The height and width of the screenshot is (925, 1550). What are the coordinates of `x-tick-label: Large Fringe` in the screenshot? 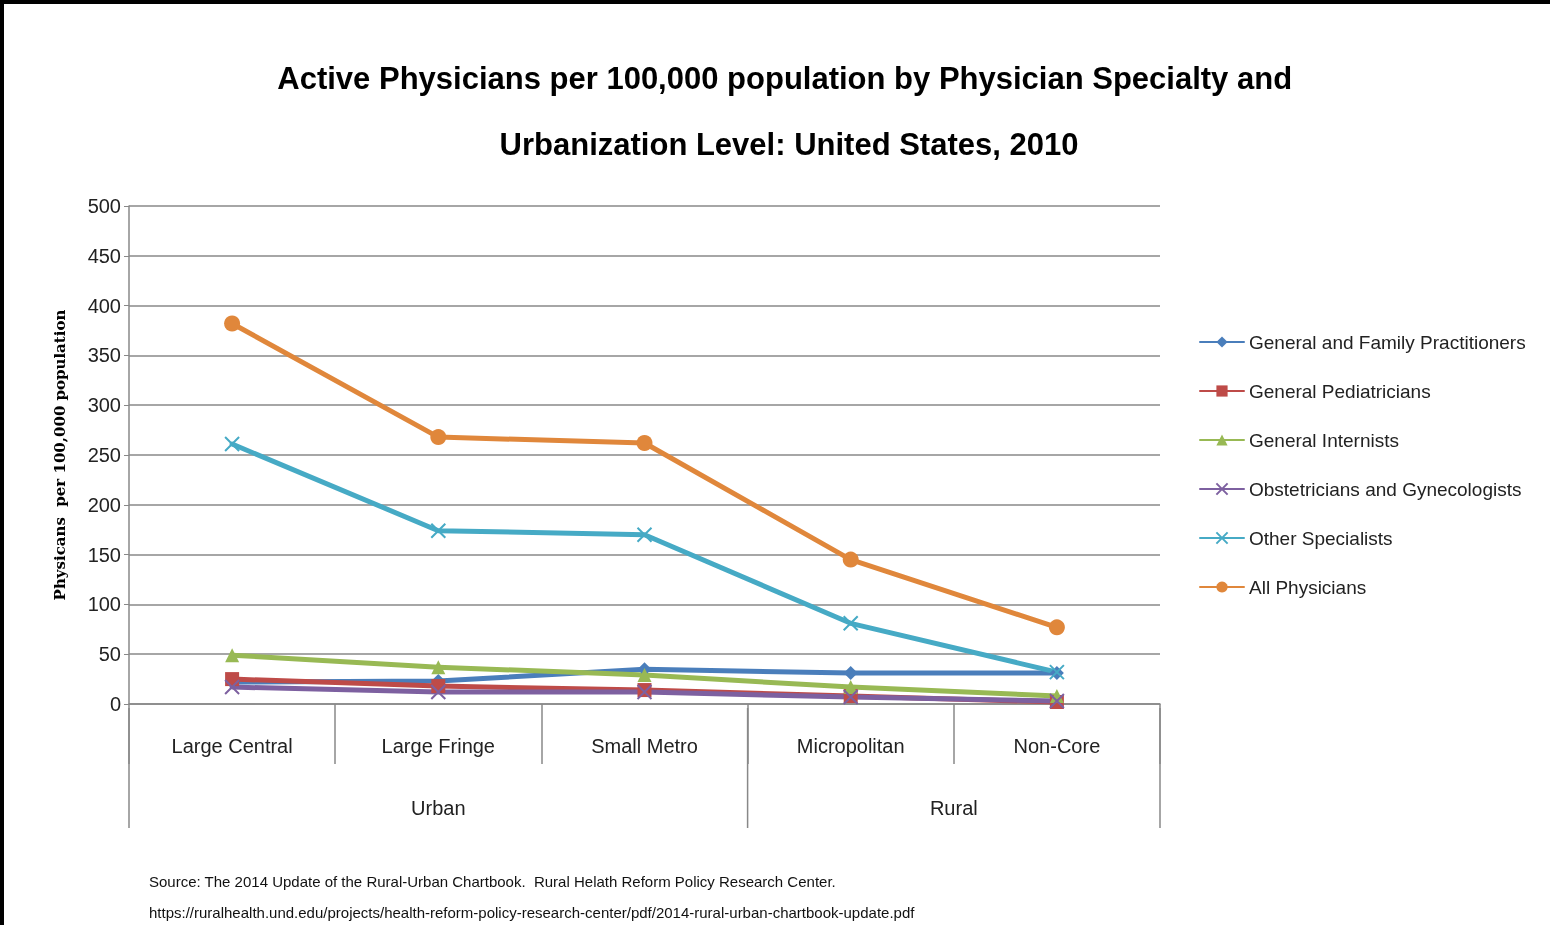 It's located at (438, 746).